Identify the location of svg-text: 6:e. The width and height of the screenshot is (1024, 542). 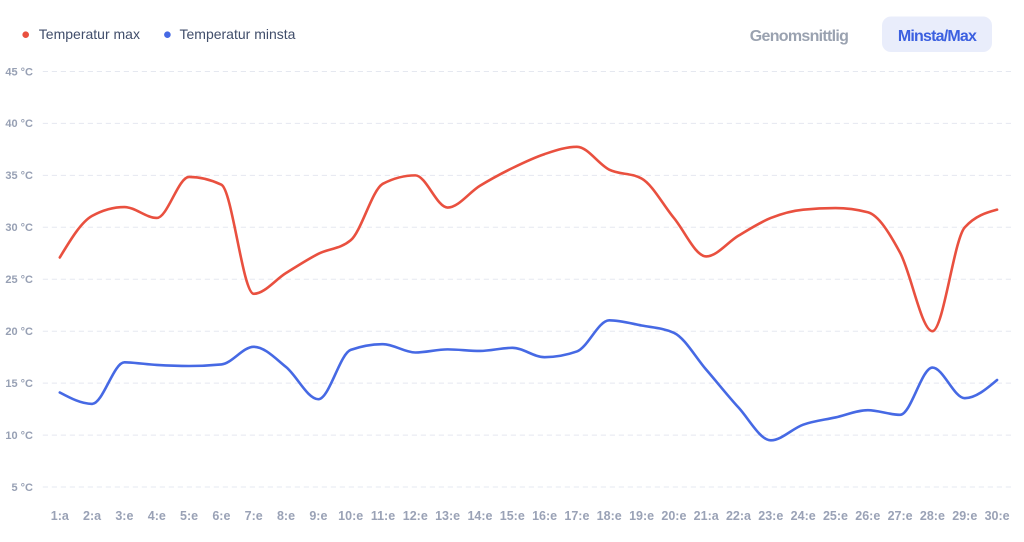
(221, 516).